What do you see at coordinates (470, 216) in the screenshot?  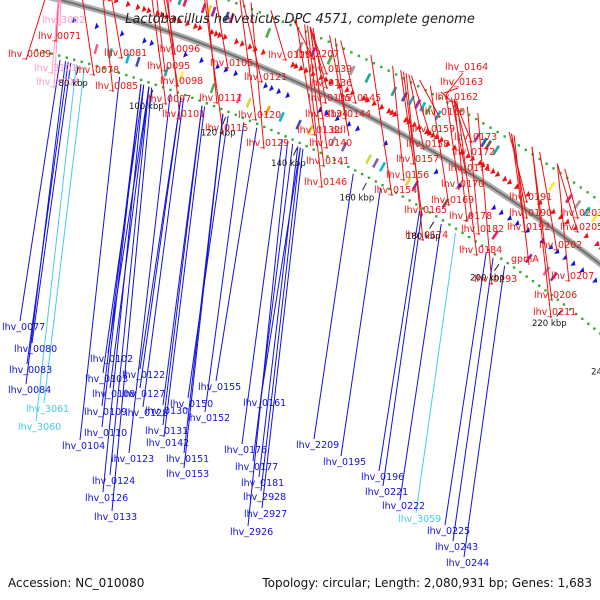 I see `forward-gene-label: lhv_0178` at bounding box center [470, 216].